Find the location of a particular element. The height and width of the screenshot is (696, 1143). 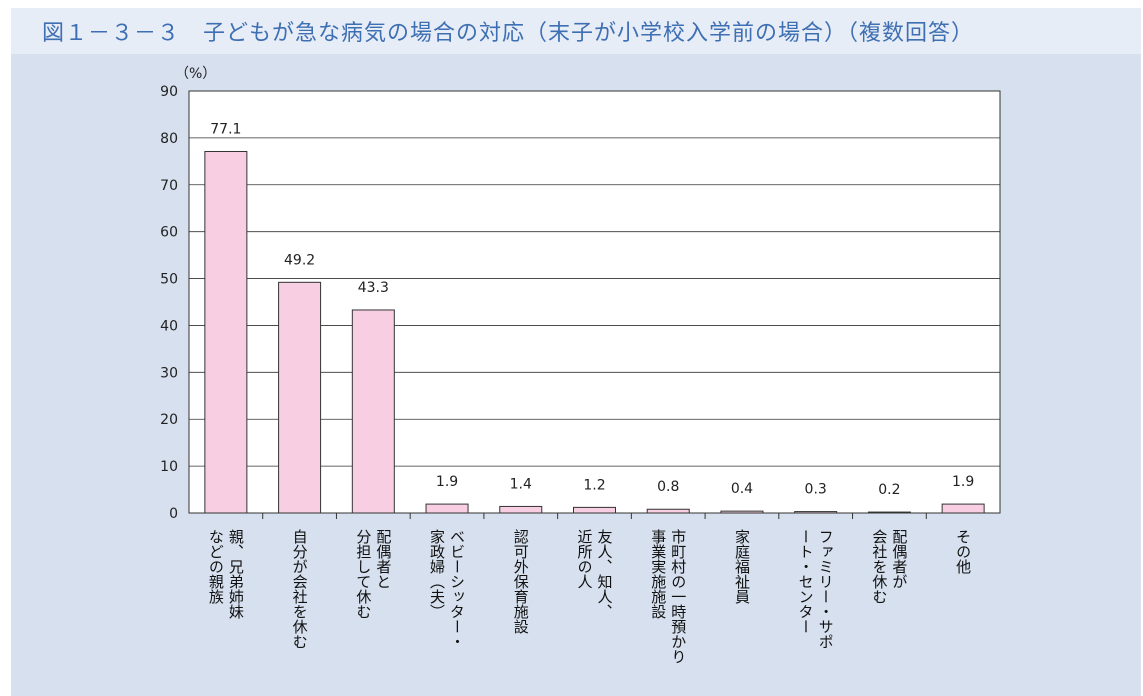

y-tick-label: 30 is located at coordinates (169, 373).